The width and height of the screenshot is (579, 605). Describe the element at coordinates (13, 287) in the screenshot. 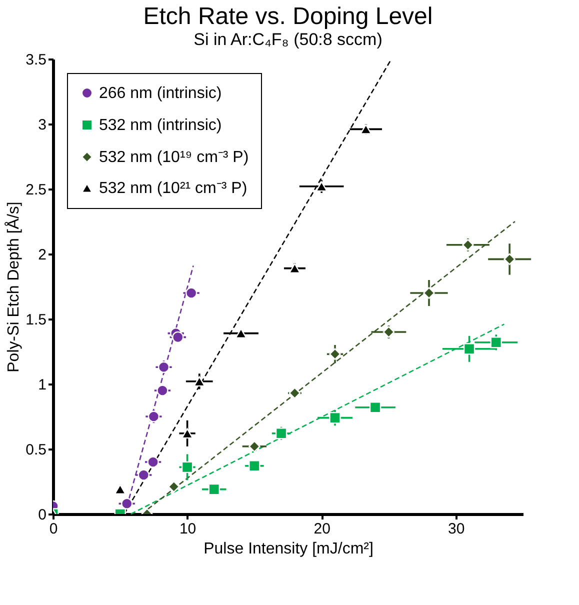

I see `y-axis-title: Poly-Si Etch Depth [Å/s]` at that location.